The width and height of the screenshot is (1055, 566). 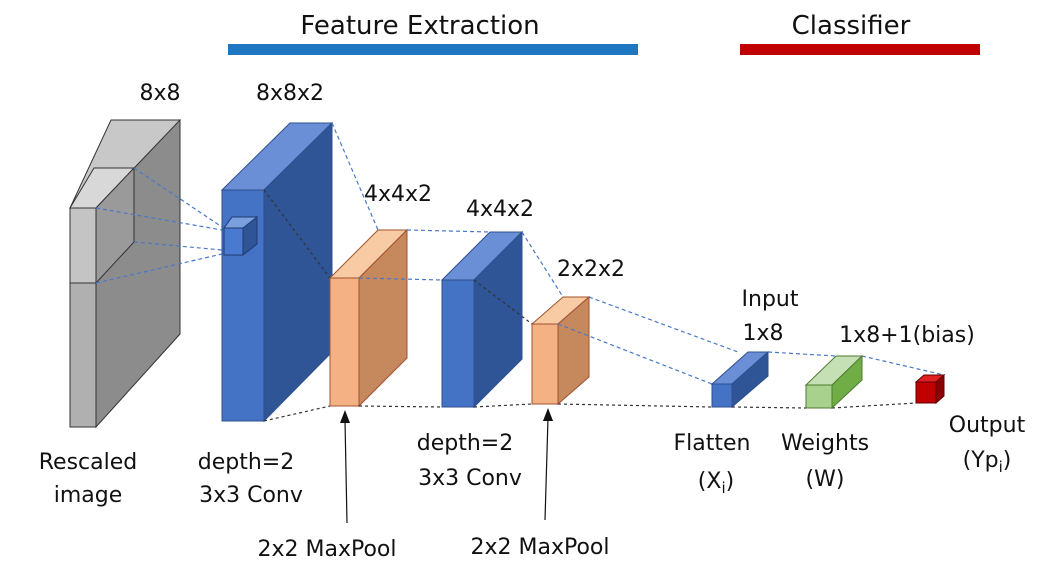 What do you see at coordinates (345, 416) in the screenshot?
I see `pool1-arrowhead` at bounding box center [345, 416].